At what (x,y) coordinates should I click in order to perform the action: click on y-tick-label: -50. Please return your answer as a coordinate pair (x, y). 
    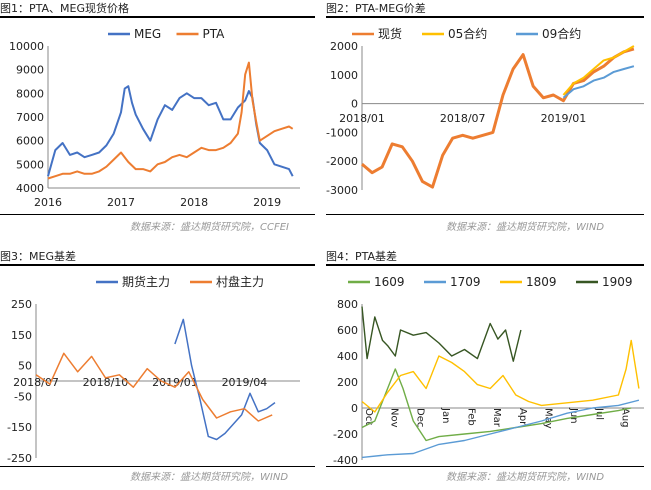
    Looking at the image, I should click on (23, 396).